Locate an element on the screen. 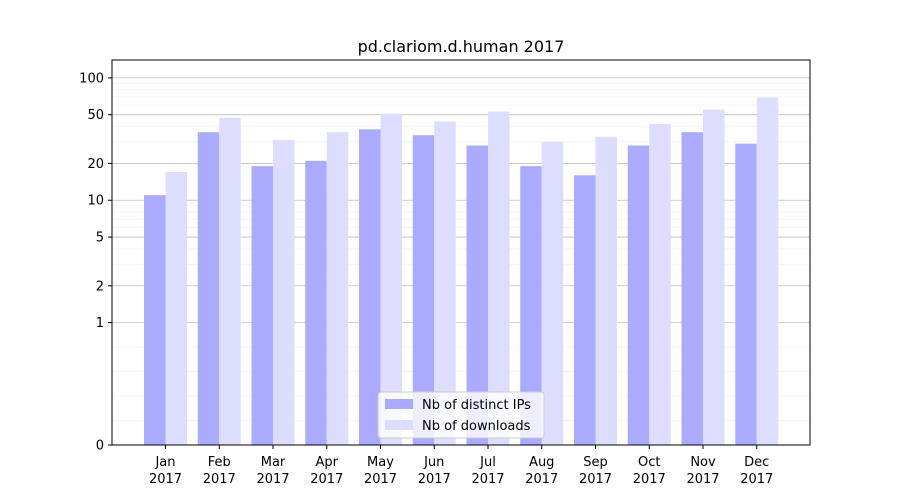 This screenshot has height=504, width=900. x-tick-label-month: Oct is located at coordinates (649, 462).